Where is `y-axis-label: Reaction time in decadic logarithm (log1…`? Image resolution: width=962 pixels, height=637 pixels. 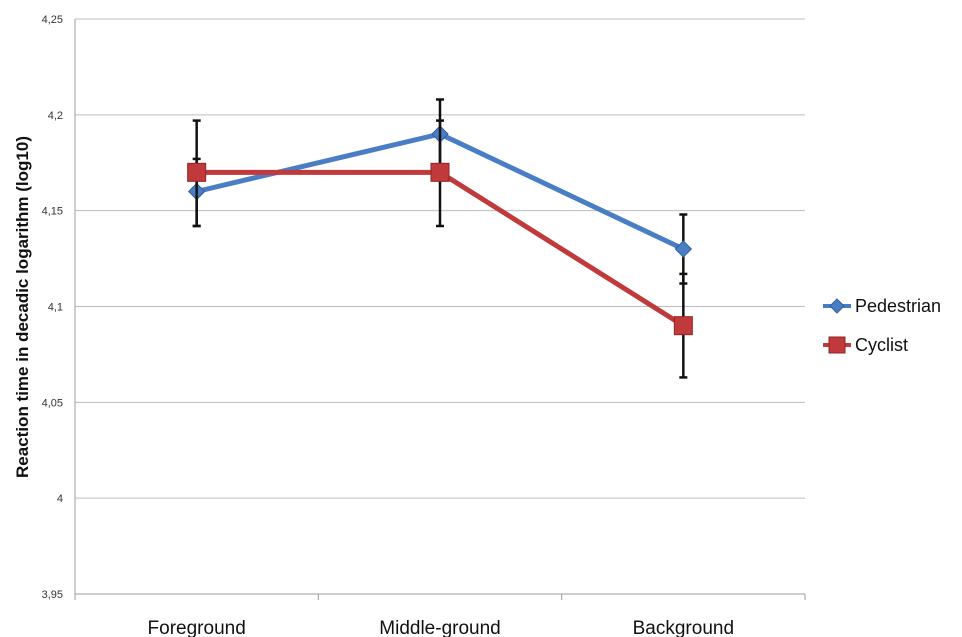 y-axis-label: Reaction time in decadic logarithm (log1… is located at coordinates (22, 307).